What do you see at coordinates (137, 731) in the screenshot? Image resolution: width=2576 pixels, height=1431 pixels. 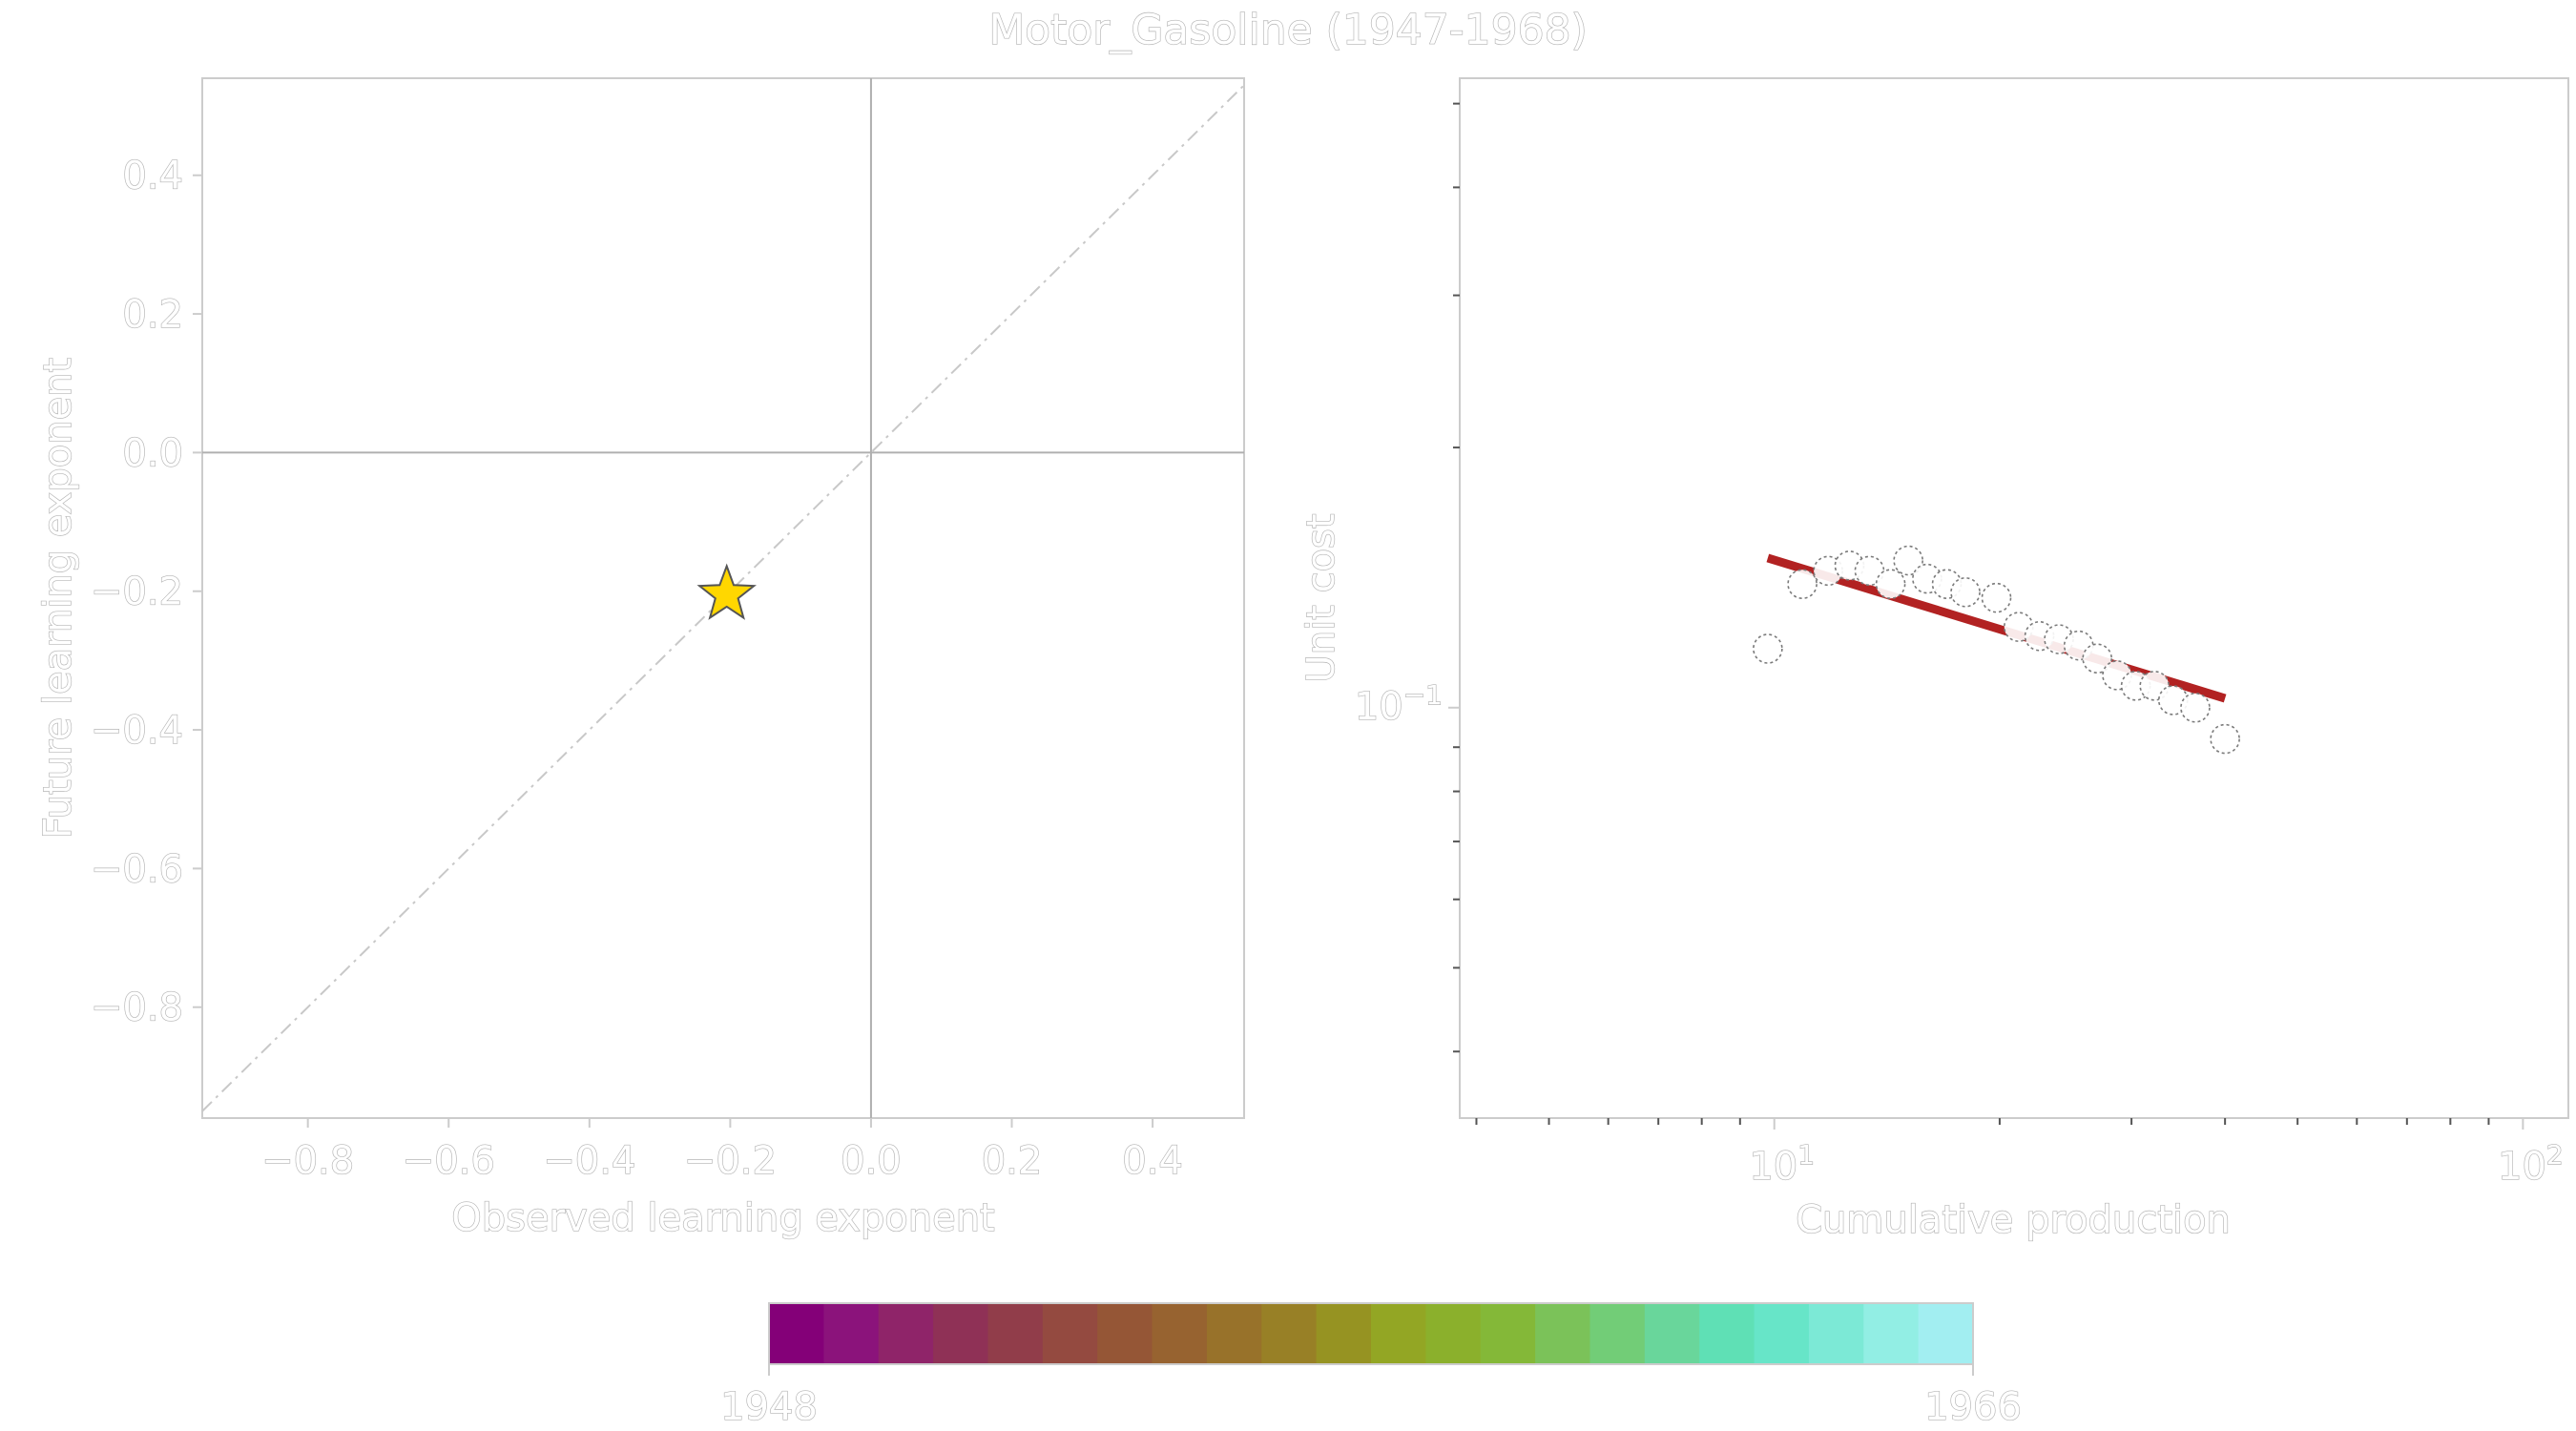 I see `y-tick-label: −0.4` at bounding box center [137, 731].